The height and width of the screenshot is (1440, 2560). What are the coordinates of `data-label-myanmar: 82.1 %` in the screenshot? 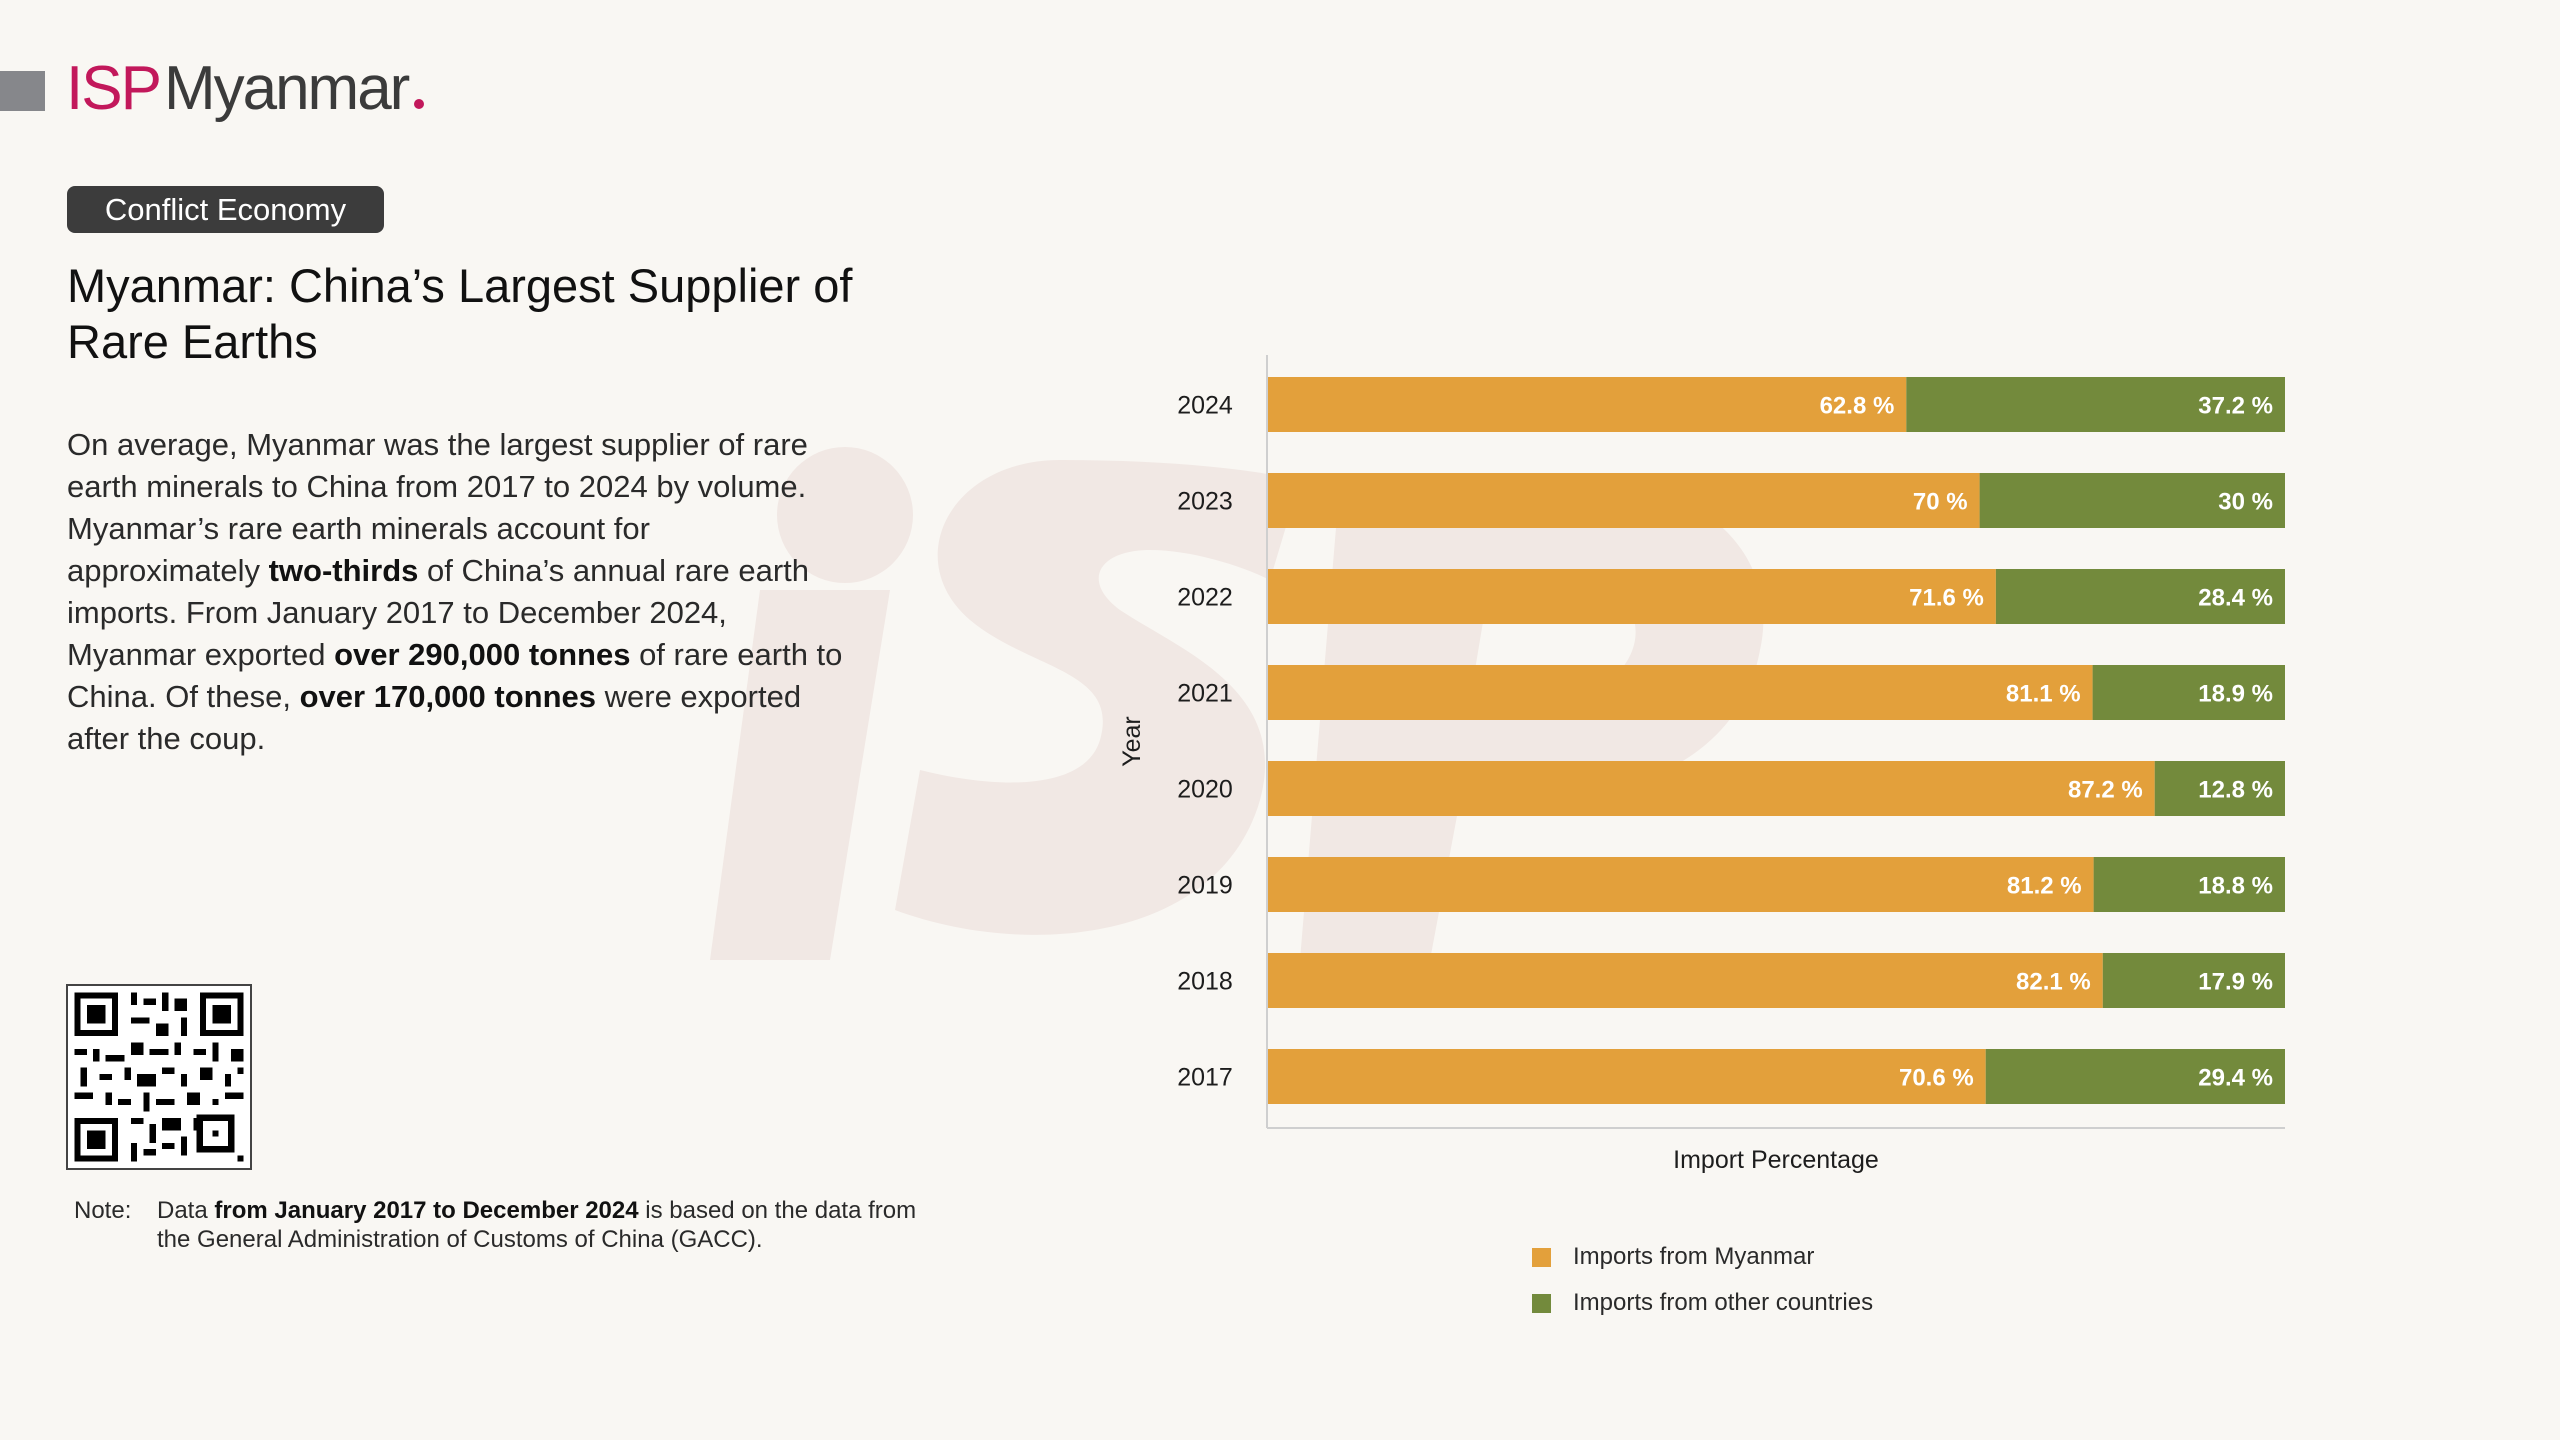 It's located at (2053, 982).